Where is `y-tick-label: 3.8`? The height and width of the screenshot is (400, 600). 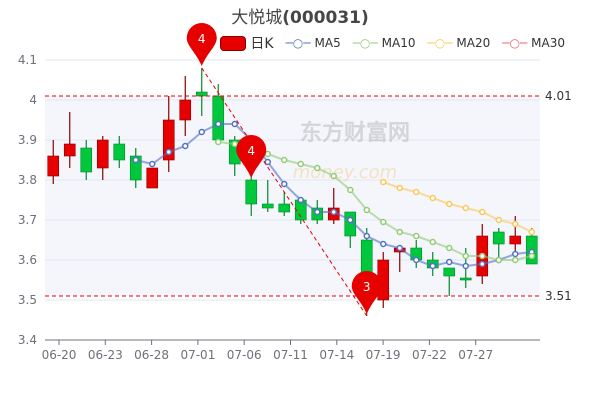 y-tick-label: 3.8 is located at coordinates (27, 180).